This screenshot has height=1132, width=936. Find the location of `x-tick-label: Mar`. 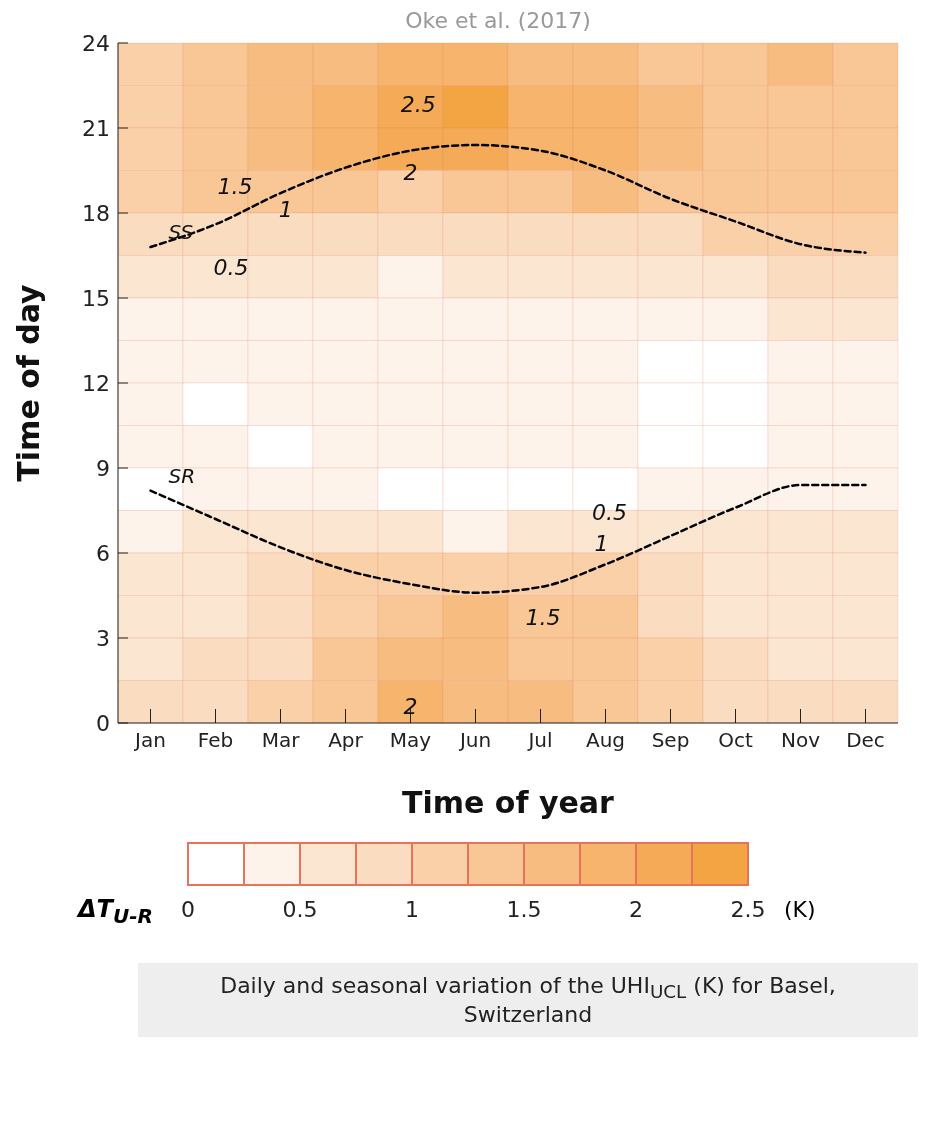

x-tick-label: Mar is located at coordinates (281, 740).